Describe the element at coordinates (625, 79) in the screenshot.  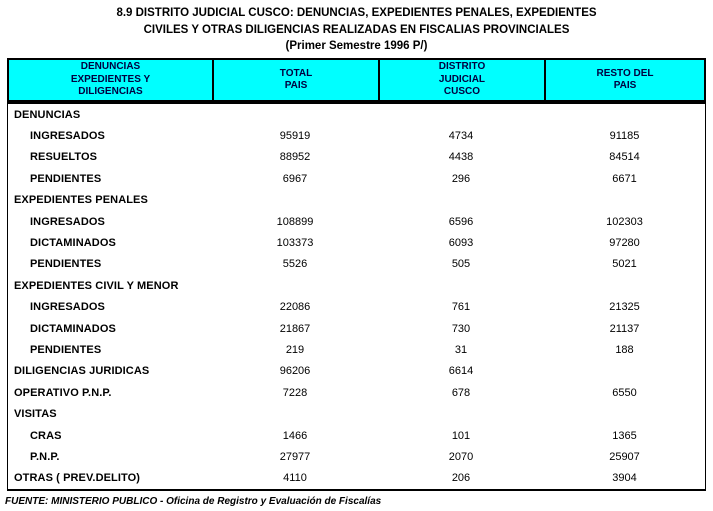
I see `column-header-resto-del-pais: RESTO DEL PAIS` at that location.